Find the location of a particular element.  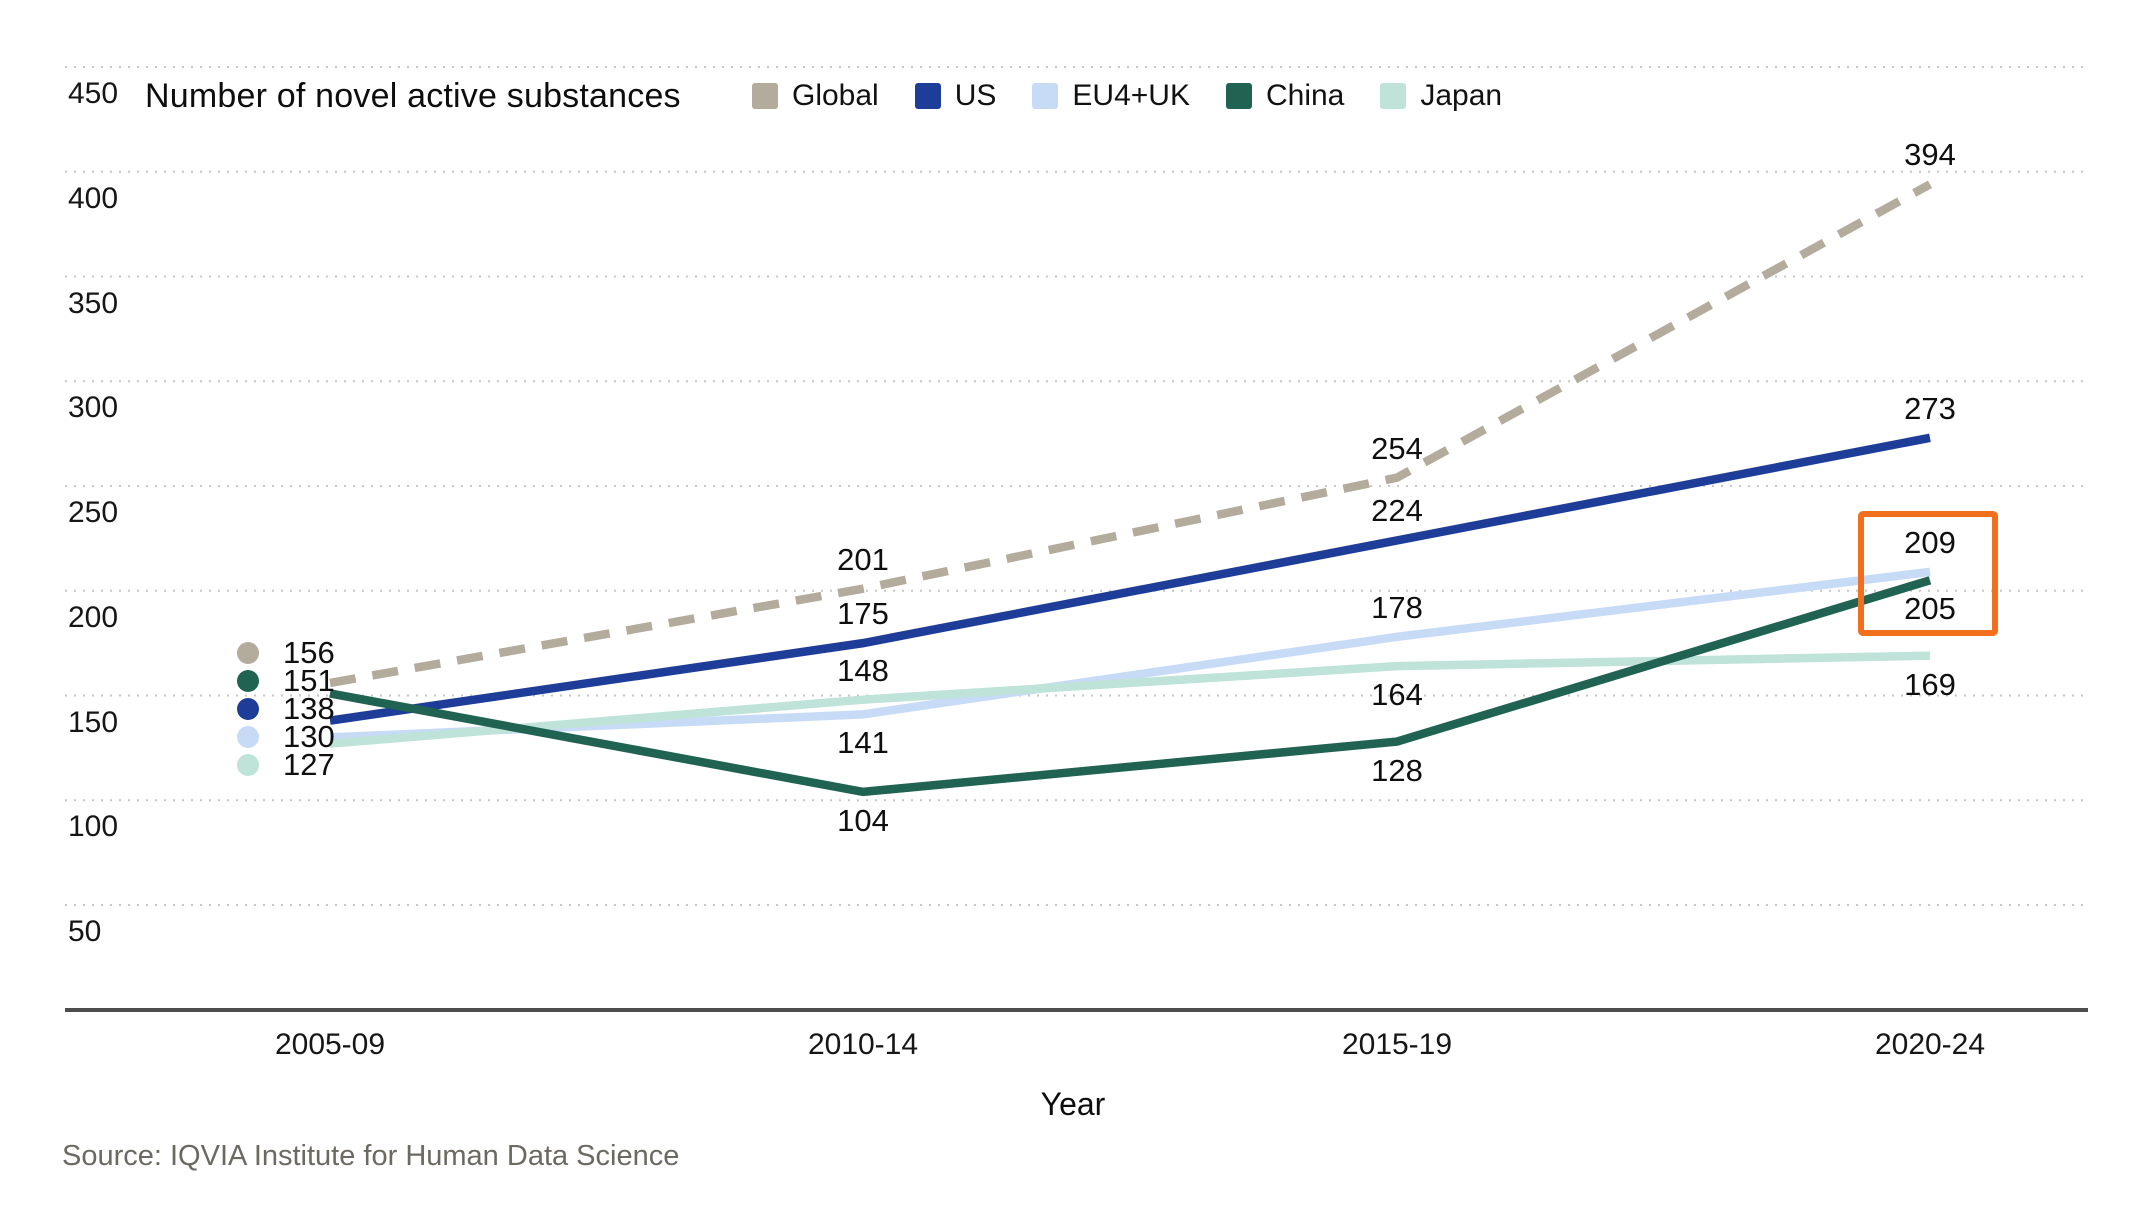

legend-label: China is located at coordinates (1305, 95).